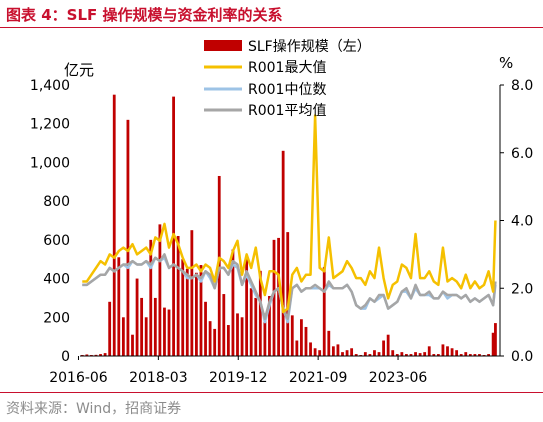 Image resolution: width=543 pixels, height=422 pixels. Describe the element at coordinates (56, 318) in the screenshot. I see `left-tick-label: 200` at that location.